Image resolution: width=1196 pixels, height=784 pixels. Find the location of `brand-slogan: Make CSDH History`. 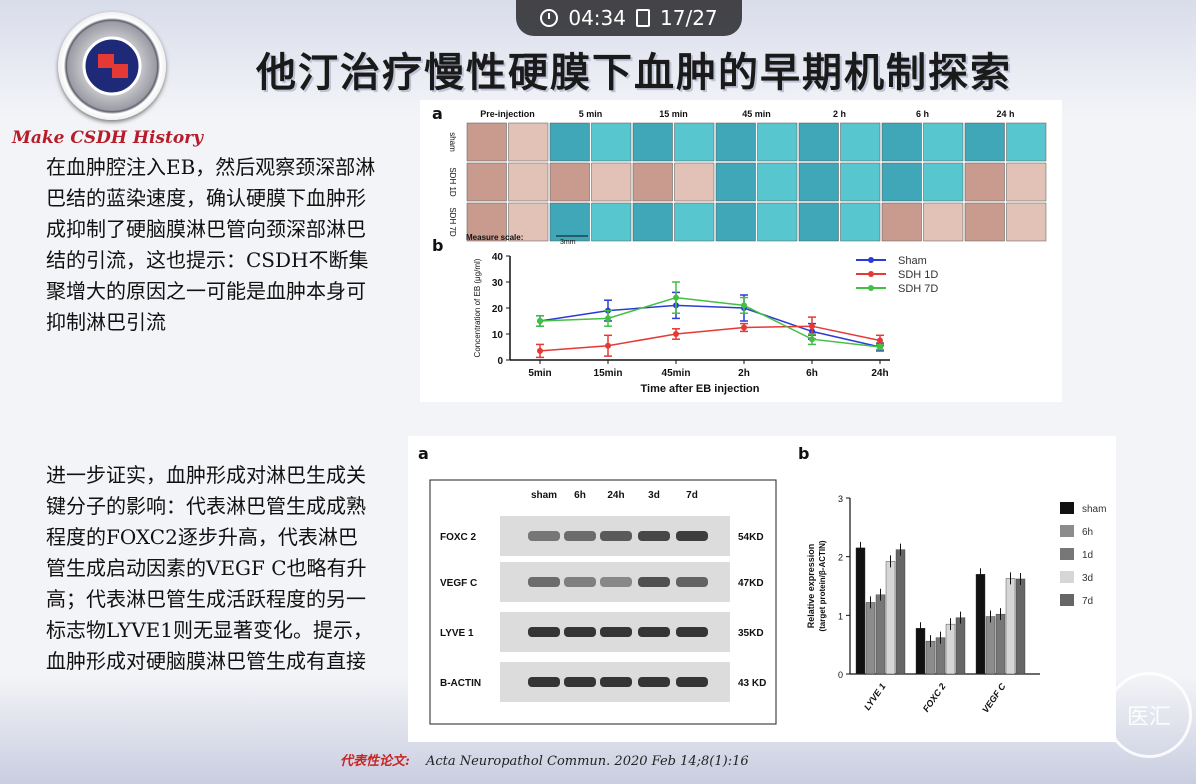

brand-slogan: Make CSDH History is located at coordinates (107, 138).